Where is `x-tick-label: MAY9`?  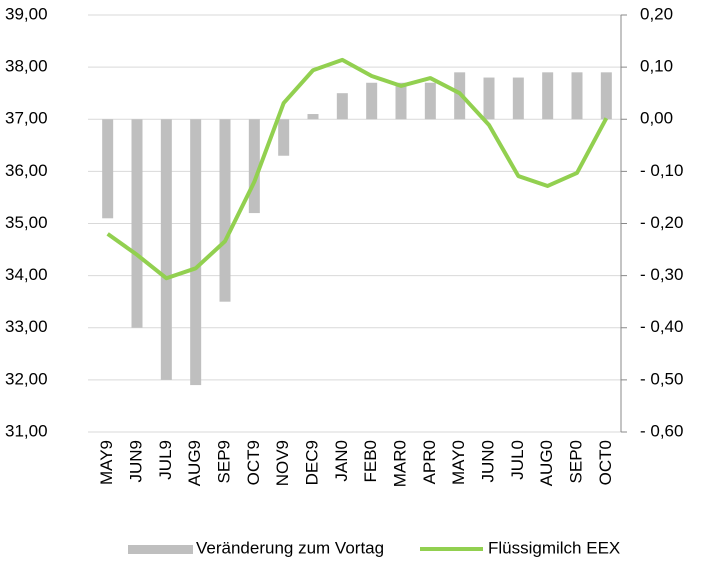 x-tick-label: MAY9 is located at coordinates (106, 462).